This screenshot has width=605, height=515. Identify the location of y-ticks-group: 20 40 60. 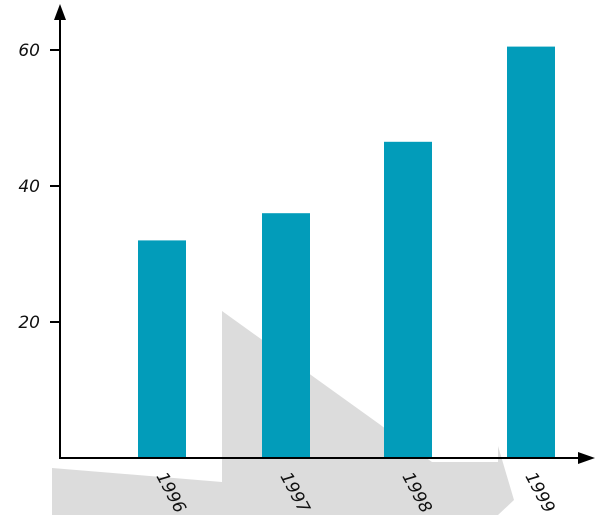
(39, 187).